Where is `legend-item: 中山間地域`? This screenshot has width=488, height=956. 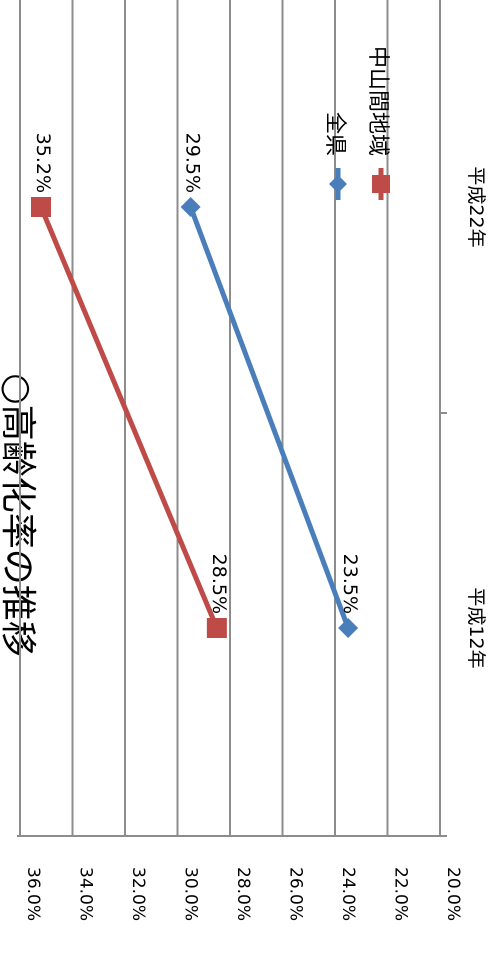 legend-item: 中山間地域 is located at coordinates (377, 123).